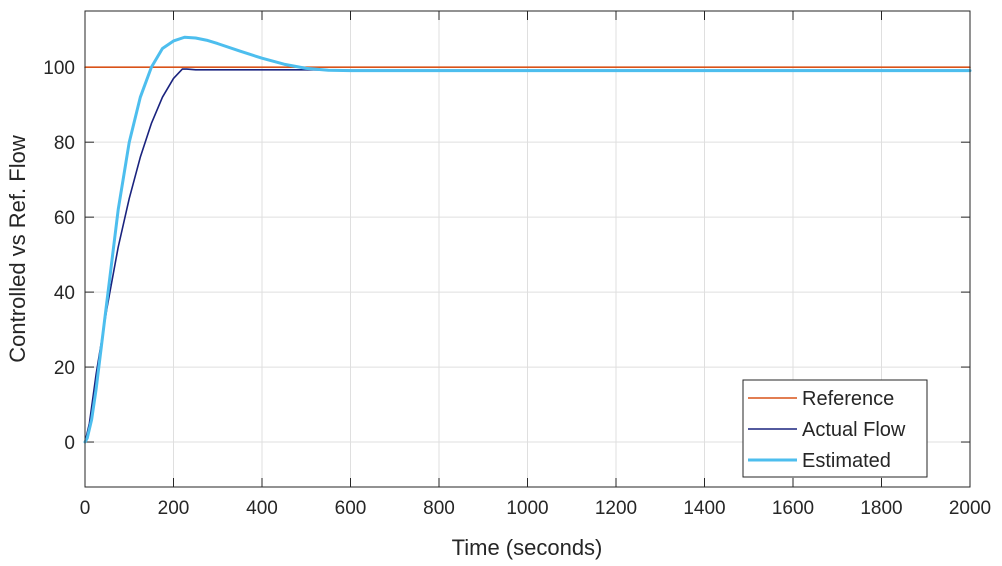 This screenshot has height=566, width=1002. Describe the element at coordinates (439, 508) in the screenshot. I see `x-tick-label: 800` at that location.